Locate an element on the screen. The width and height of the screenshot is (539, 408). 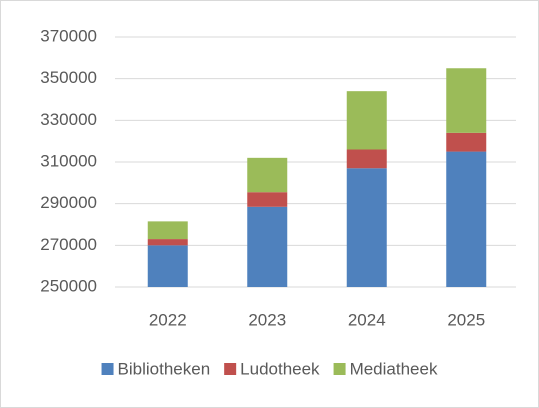
y-tick-label: 270000 is located at coordinates (68, 244).